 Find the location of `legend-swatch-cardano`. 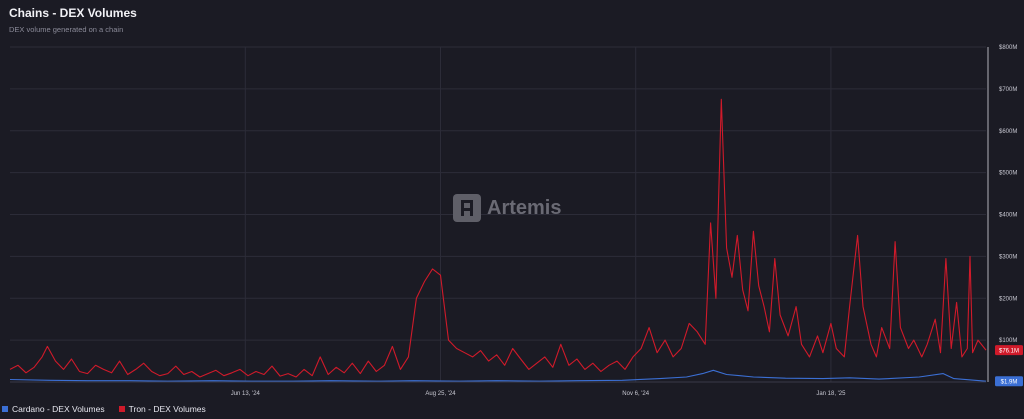

legend-swatch-cardano is located at coordinates (5, 409).